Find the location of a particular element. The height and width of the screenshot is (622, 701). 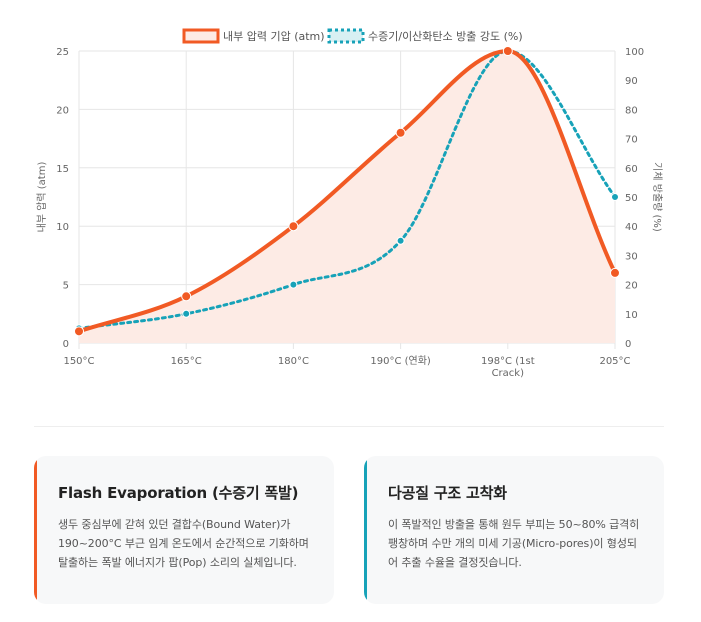

y-left-tick-label: 20 is located at coordinates (62, 110).